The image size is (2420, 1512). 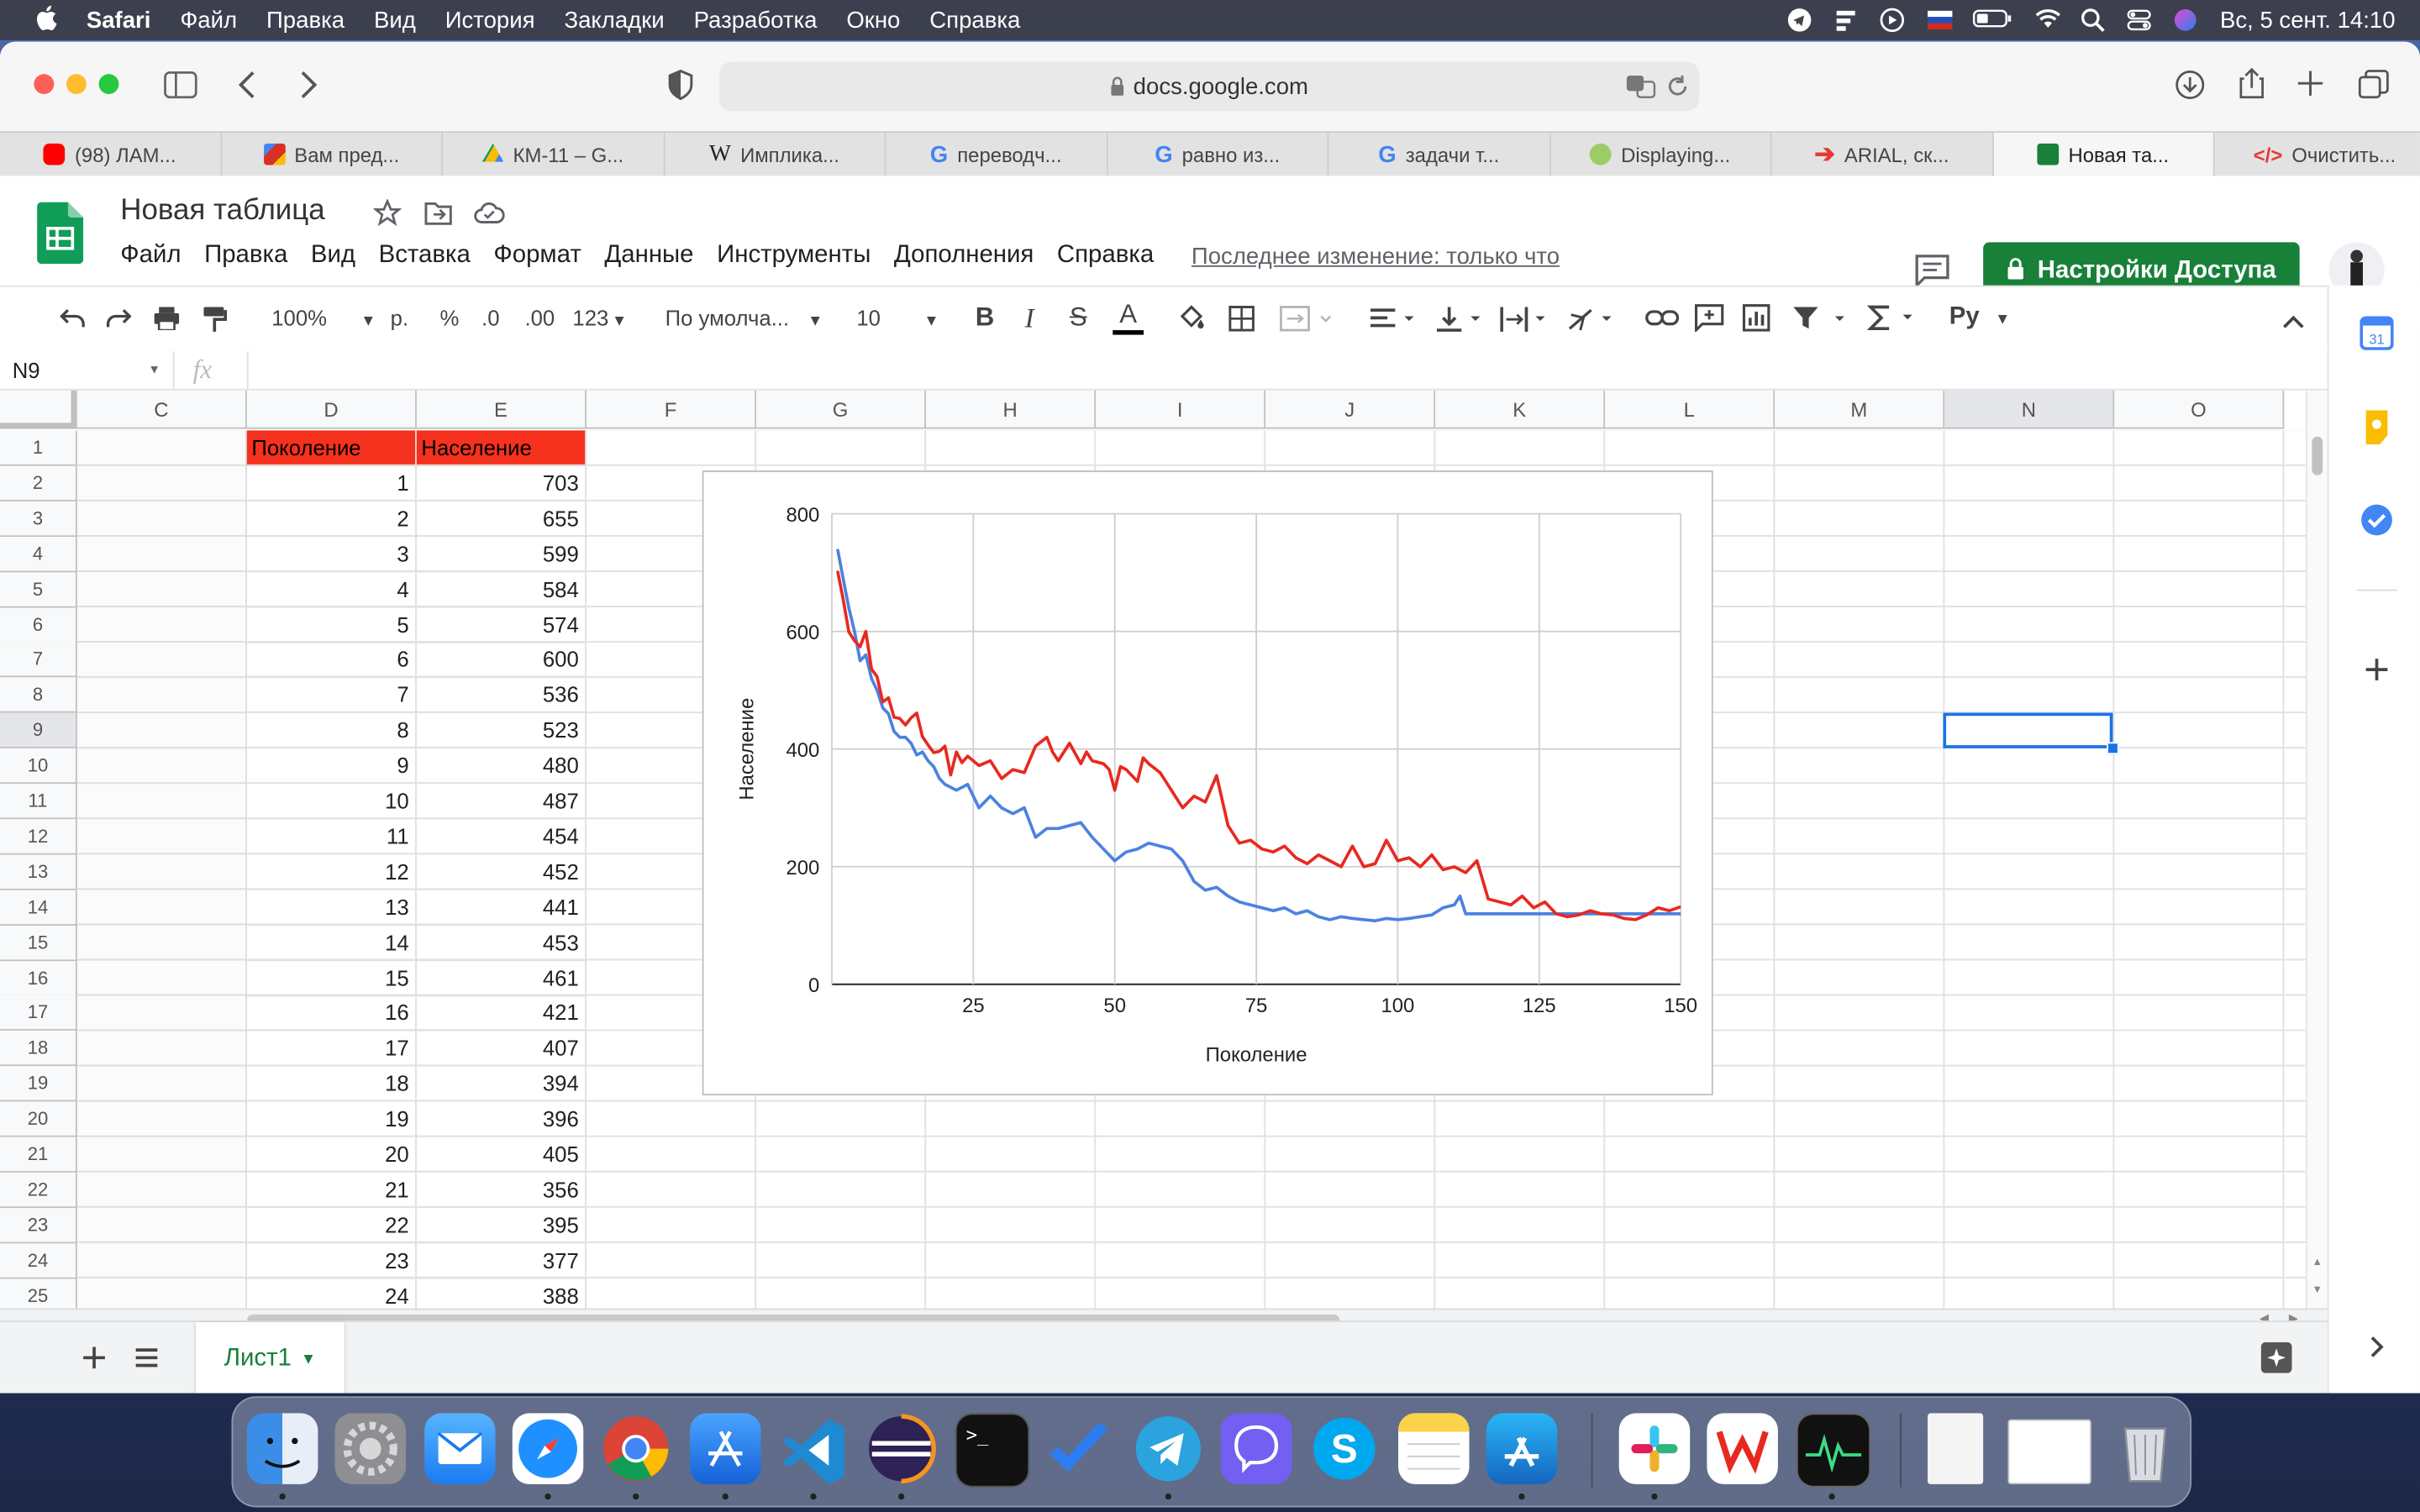 What do you see at coordinates (1833, 1450) in the screenshot?
I see `activity-monitor-icon` at bounding box center [1833, 1450].